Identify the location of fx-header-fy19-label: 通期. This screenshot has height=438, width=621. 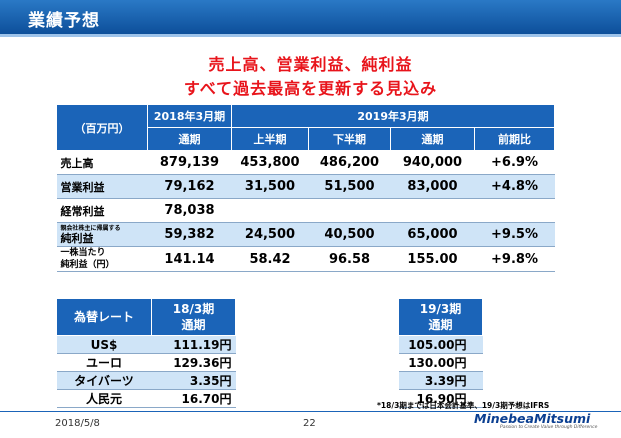
(440, 325).